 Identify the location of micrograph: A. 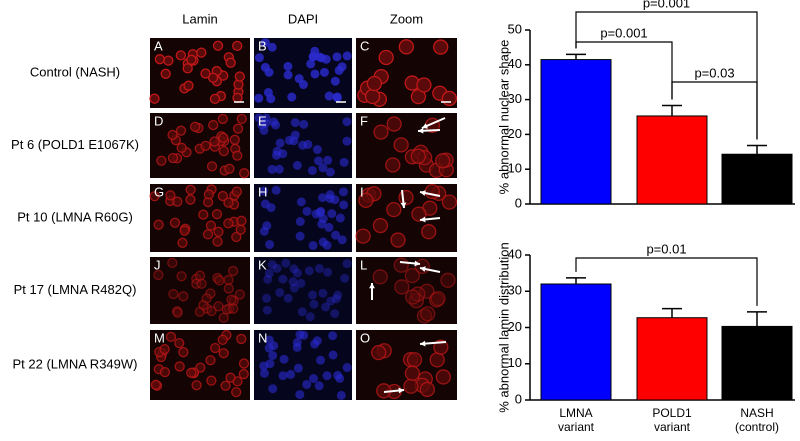
(199, 73).